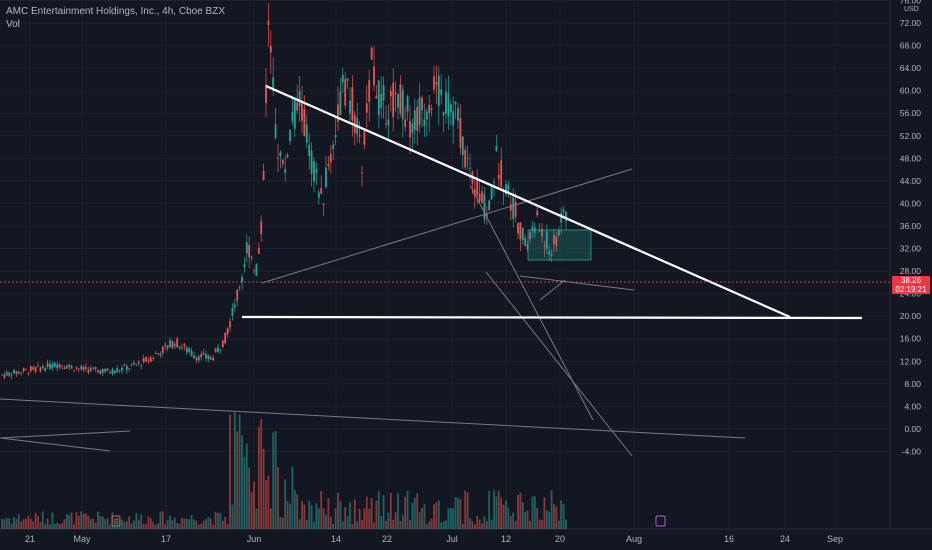 The height and width of the screenshot is (550, 932). What do you see at coordinates (166, 539) in the screenshot?
I see `time-tick-label: 17` at bounding box center [166, 539].